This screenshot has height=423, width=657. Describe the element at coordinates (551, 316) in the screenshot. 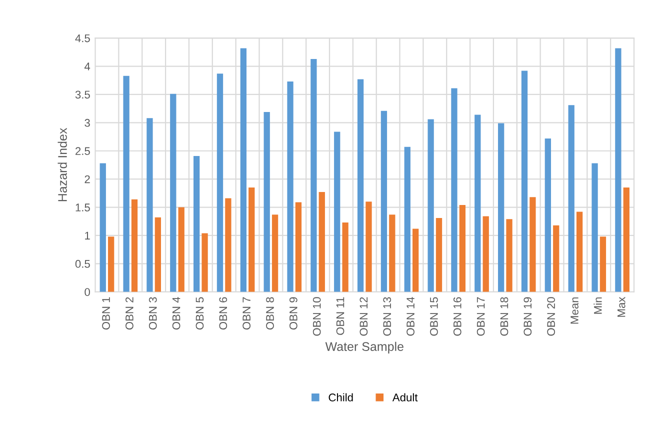

I see `x-tick-label: OBN 20` at that location.